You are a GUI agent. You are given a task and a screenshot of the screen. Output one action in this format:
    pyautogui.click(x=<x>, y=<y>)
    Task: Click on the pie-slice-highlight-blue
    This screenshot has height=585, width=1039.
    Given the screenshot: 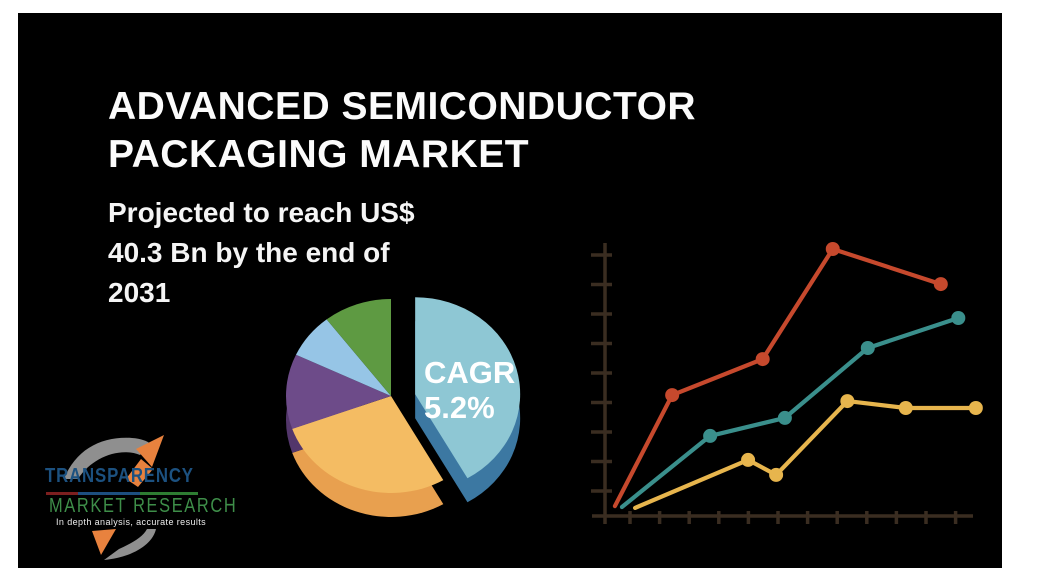 What is the action you would take?
    pyautogui.click(x=468, y=388)
    